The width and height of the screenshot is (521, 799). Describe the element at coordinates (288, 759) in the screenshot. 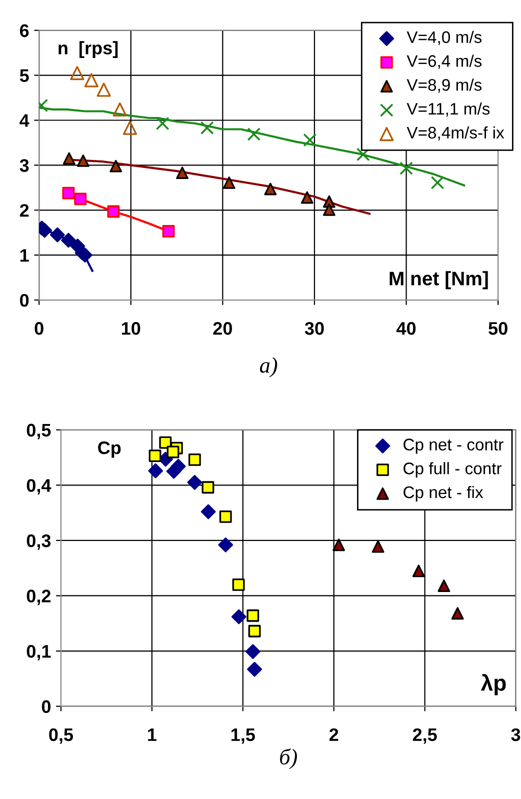

I see `text: б)` at that location.